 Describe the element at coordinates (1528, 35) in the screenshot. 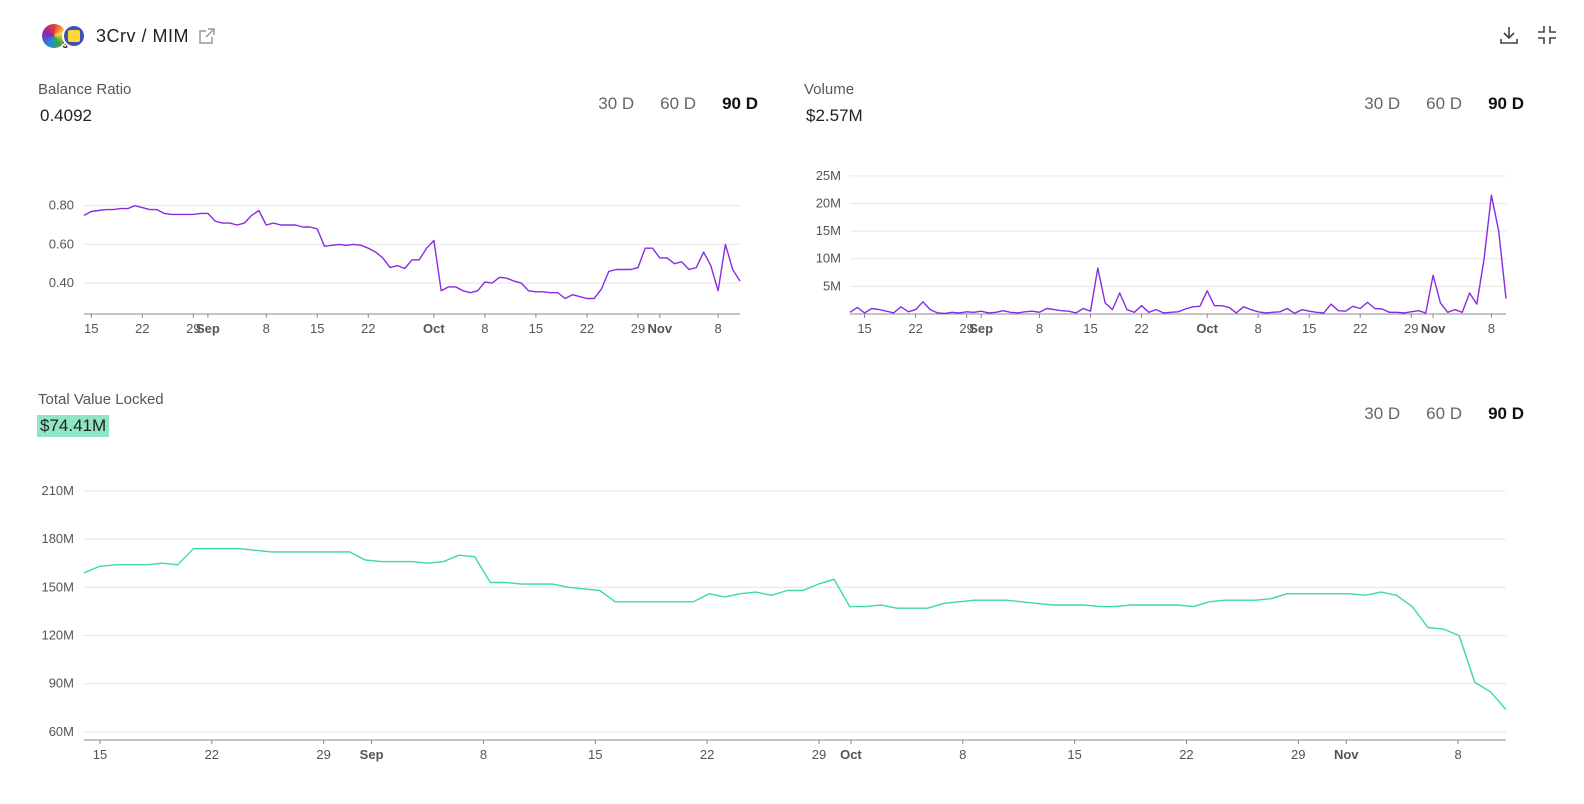

I see `chart-actions` at that location.